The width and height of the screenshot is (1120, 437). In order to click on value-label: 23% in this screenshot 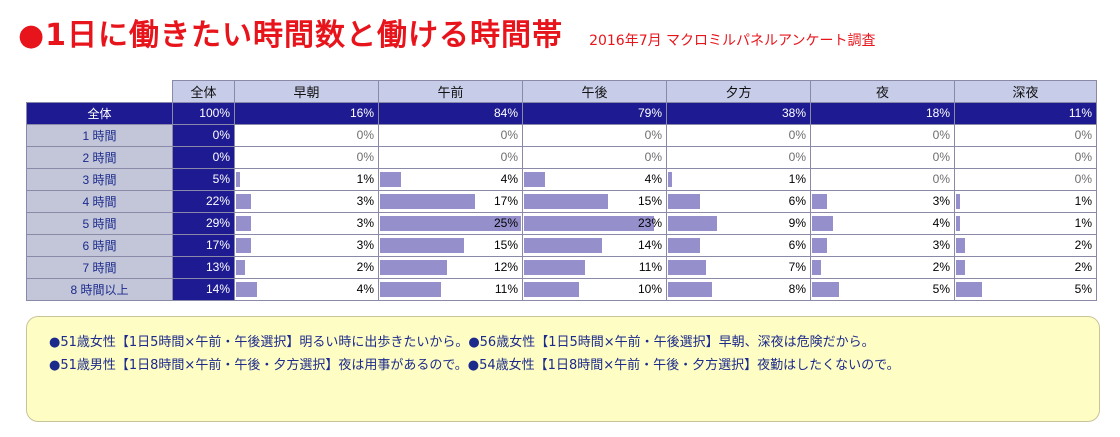, I will do `click(650, 223)`.